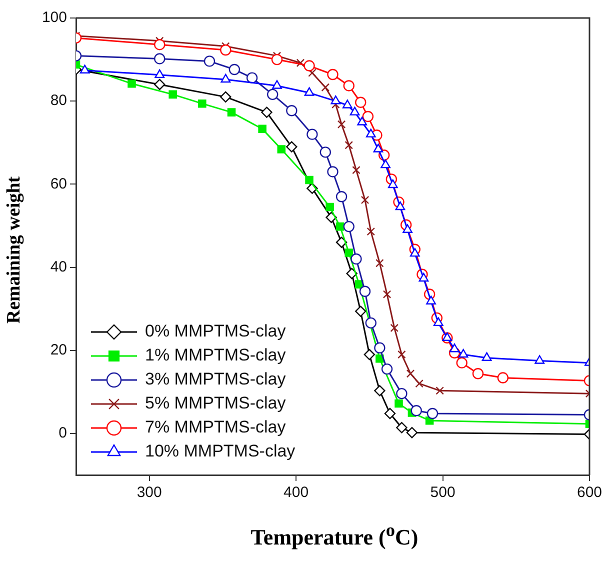  Describe the element at coordinates (15, 250) in the screenshot. I see `y-axis-title: Remaining weight` at that location.